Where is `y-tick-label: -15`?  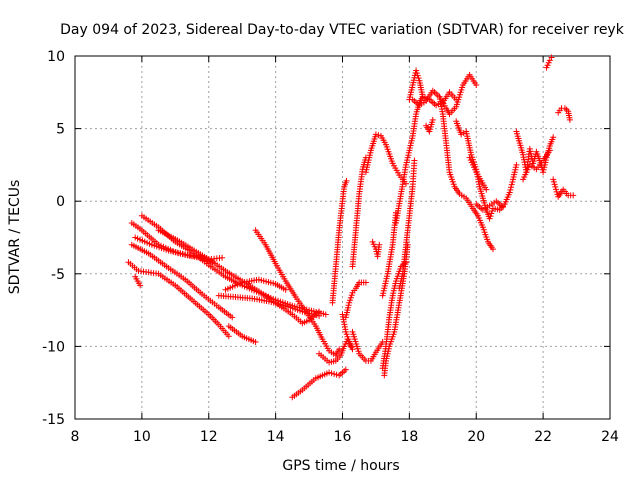 y-tick-label: -15 is located at coordinates (53, 420).